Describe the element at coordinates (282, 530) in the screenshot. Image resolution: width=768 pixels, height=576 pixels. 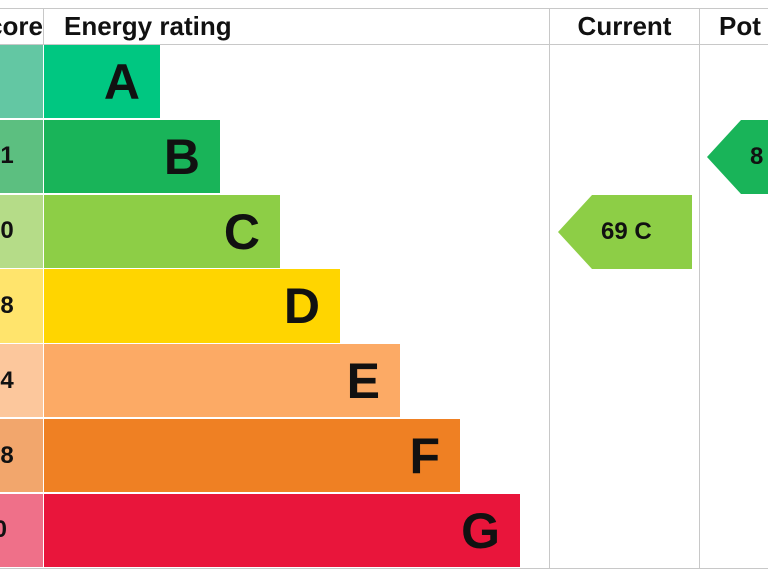
I see `rating-bar-g: G` at that location.